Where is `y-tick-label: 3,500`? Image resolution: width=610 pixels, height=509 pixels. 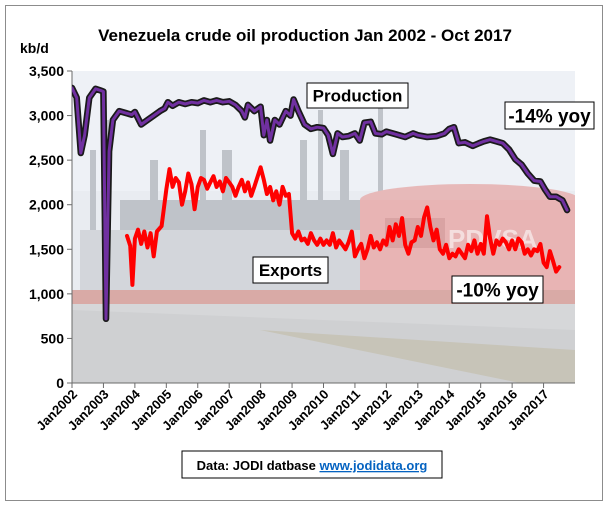
y-tick-label: 3,500 is located at coordinates (46, 71).